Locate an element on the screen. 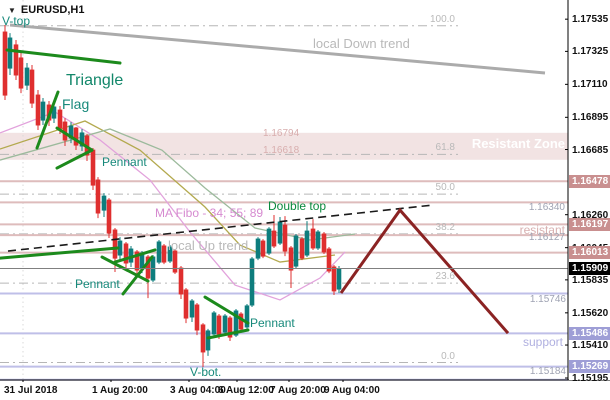 The width and height of the screenshot is (610, 400). price-label-1.16685: 1.16685 is located at coordinates (590, 150).